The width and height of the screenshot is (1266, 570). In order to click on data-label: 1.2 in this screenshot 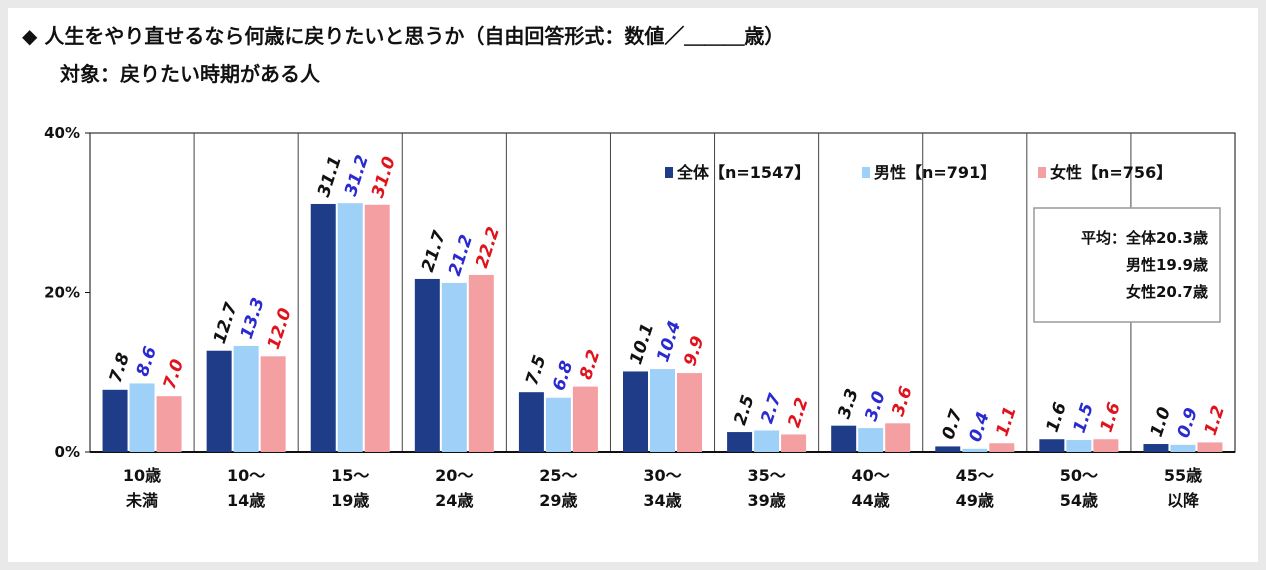, I will do `click(1215, 420)`.